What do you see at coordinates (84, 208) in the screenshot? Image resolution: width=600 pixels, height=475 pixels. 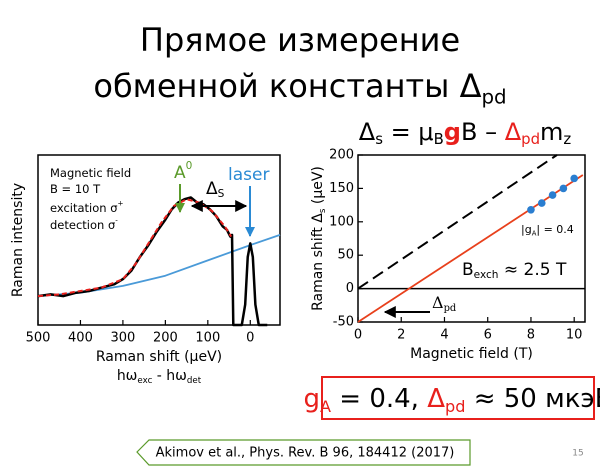 I see `text-part: excitation σ` at bounding box center [84, 208].